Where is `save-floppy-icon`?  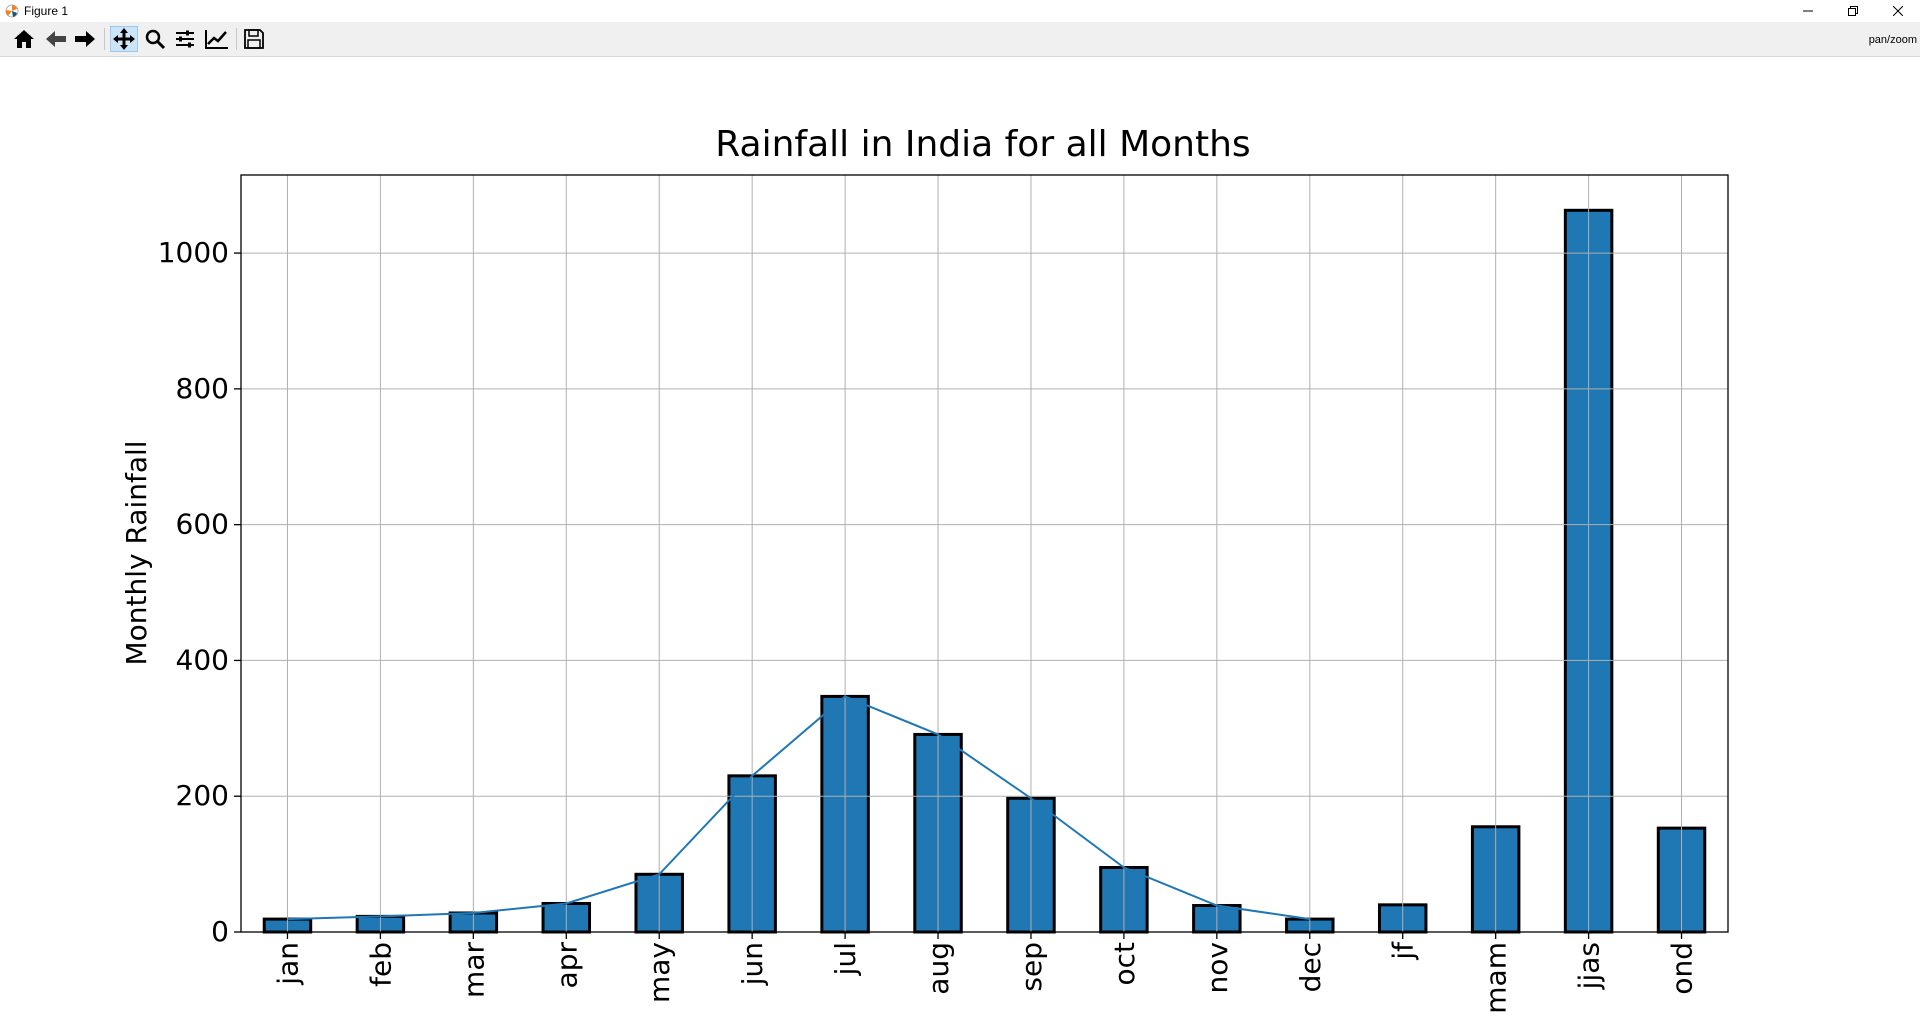 save-floppy-icon is located at coordinates (254, 39).